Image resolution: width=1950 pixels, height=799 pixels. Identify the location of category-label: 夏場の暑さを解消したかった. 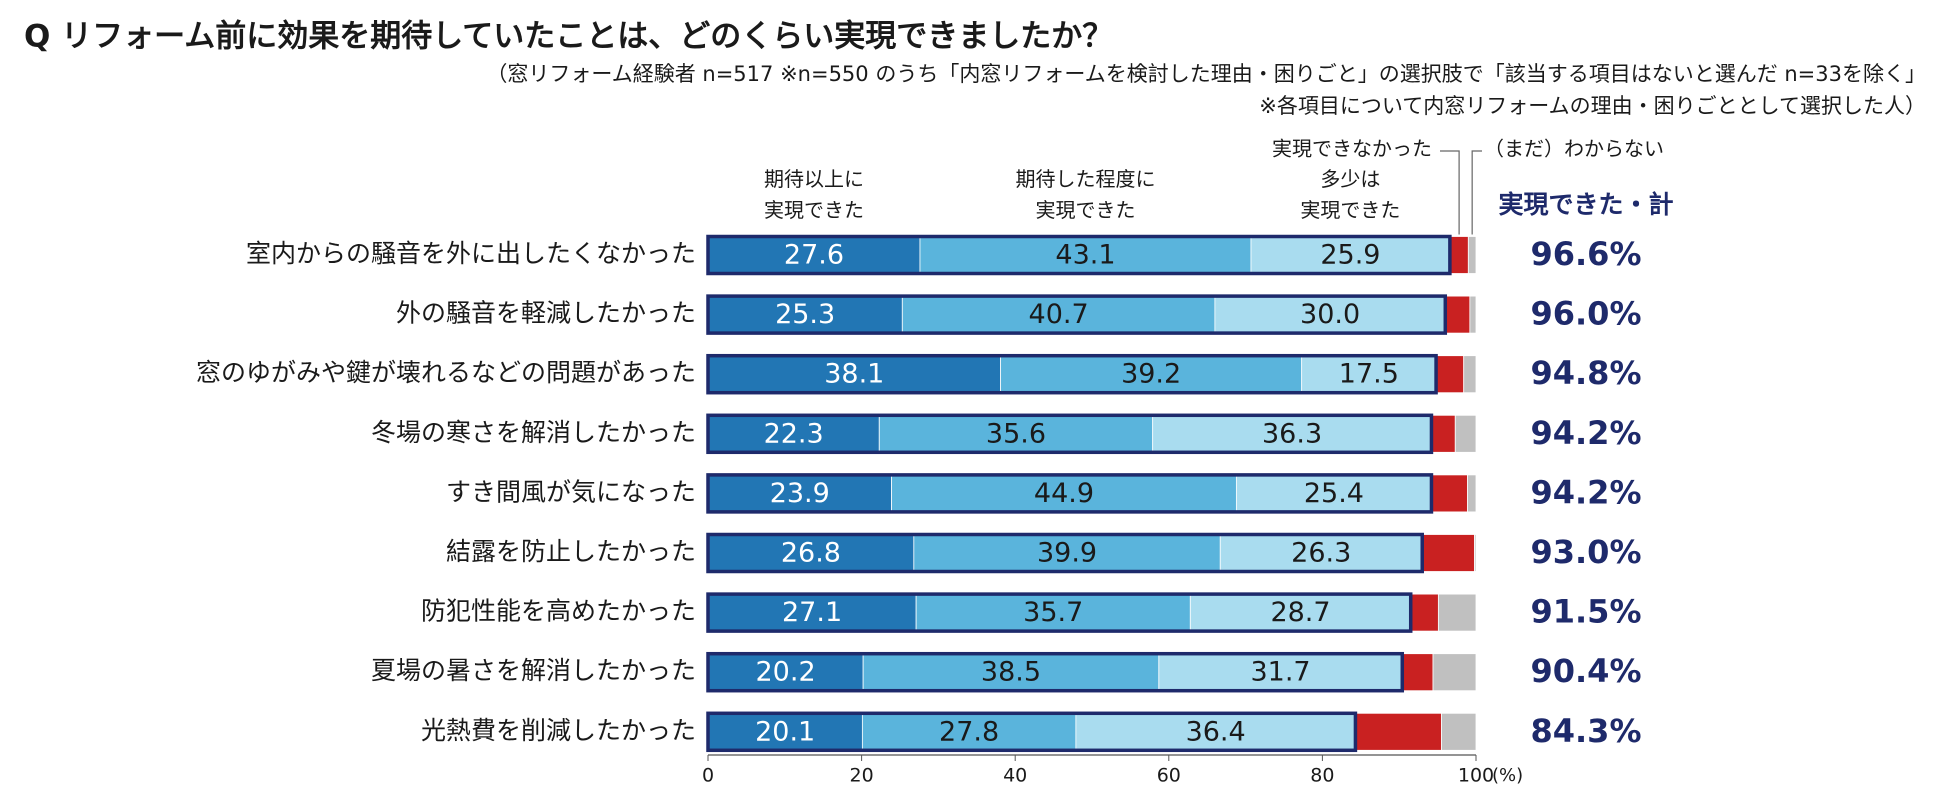
(533, 670).